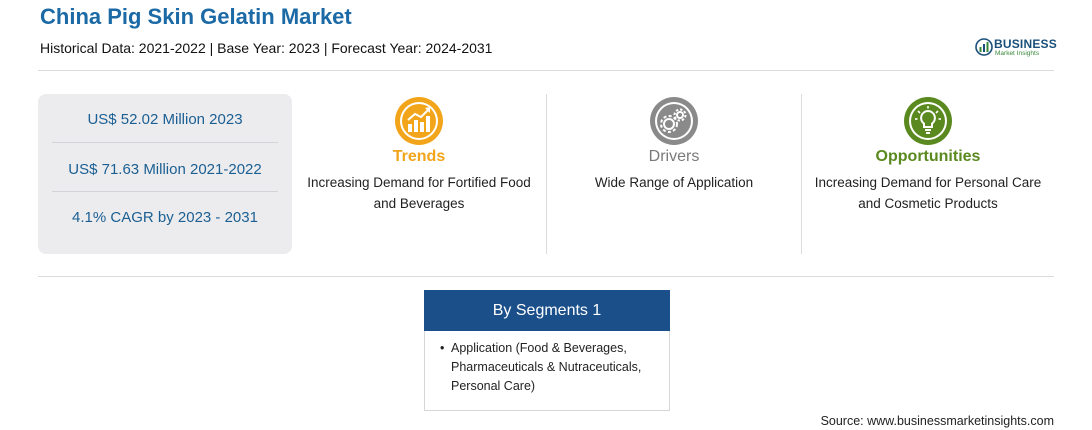 This screenshot has width=1092, height=430. Describe the element at coordinates (546, 70) in the screenshot. I see `header-divider` at that location.